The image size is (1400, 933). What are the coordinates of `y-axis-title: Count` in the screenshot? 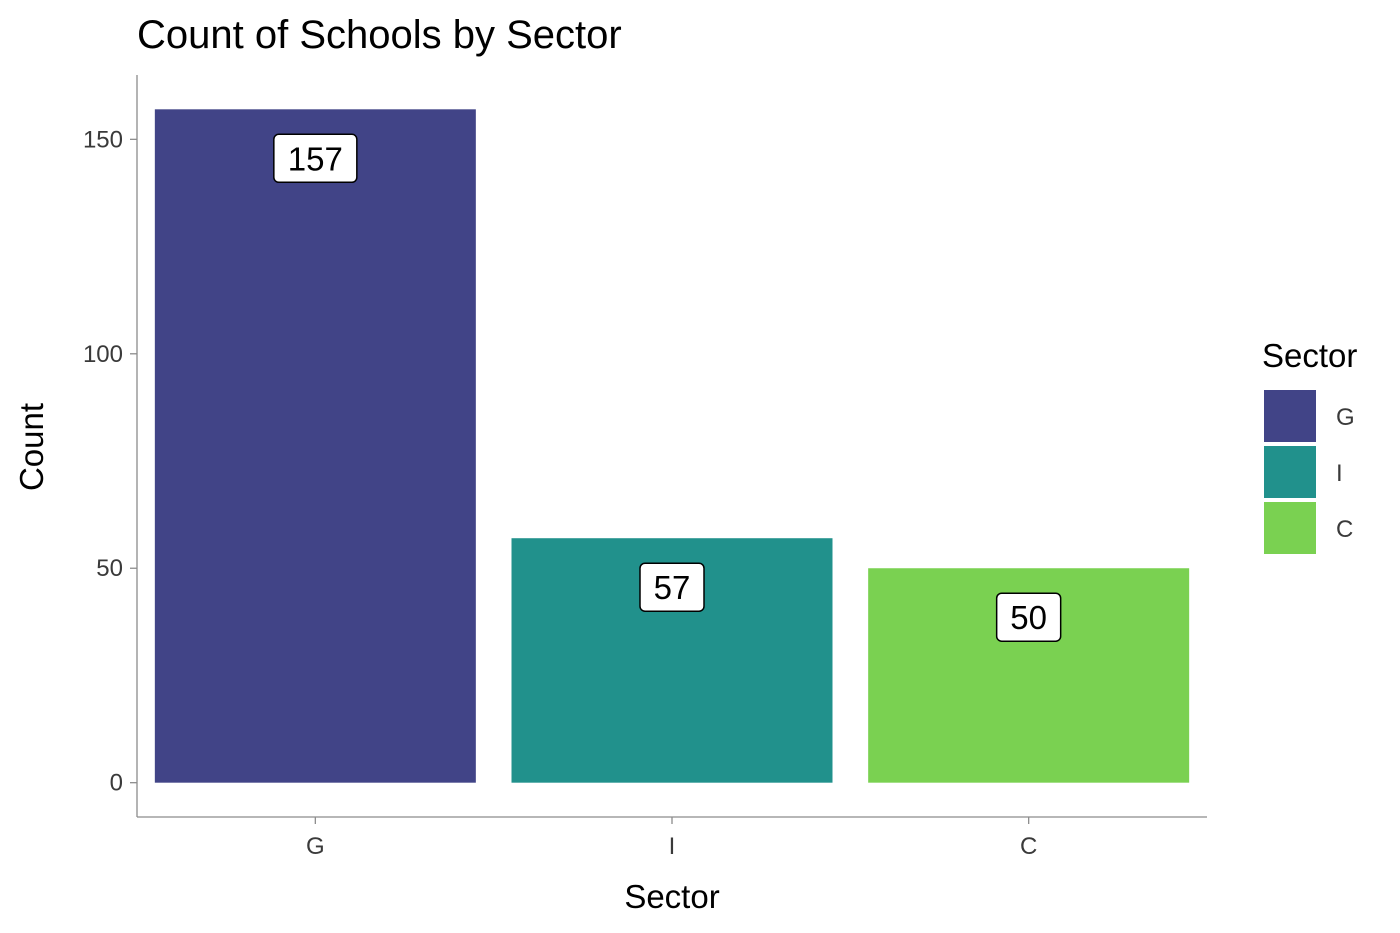 It's located at (31, 447).